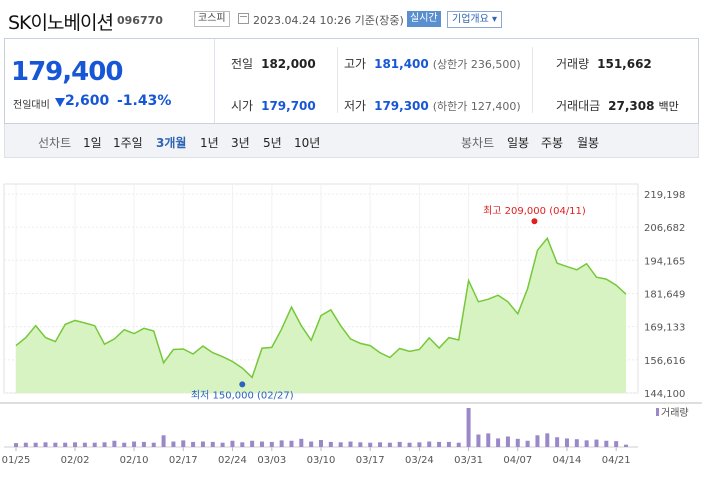 This screenshot has width=702, height=483. I want to click on stock-code: 096770, so click(140, 20).